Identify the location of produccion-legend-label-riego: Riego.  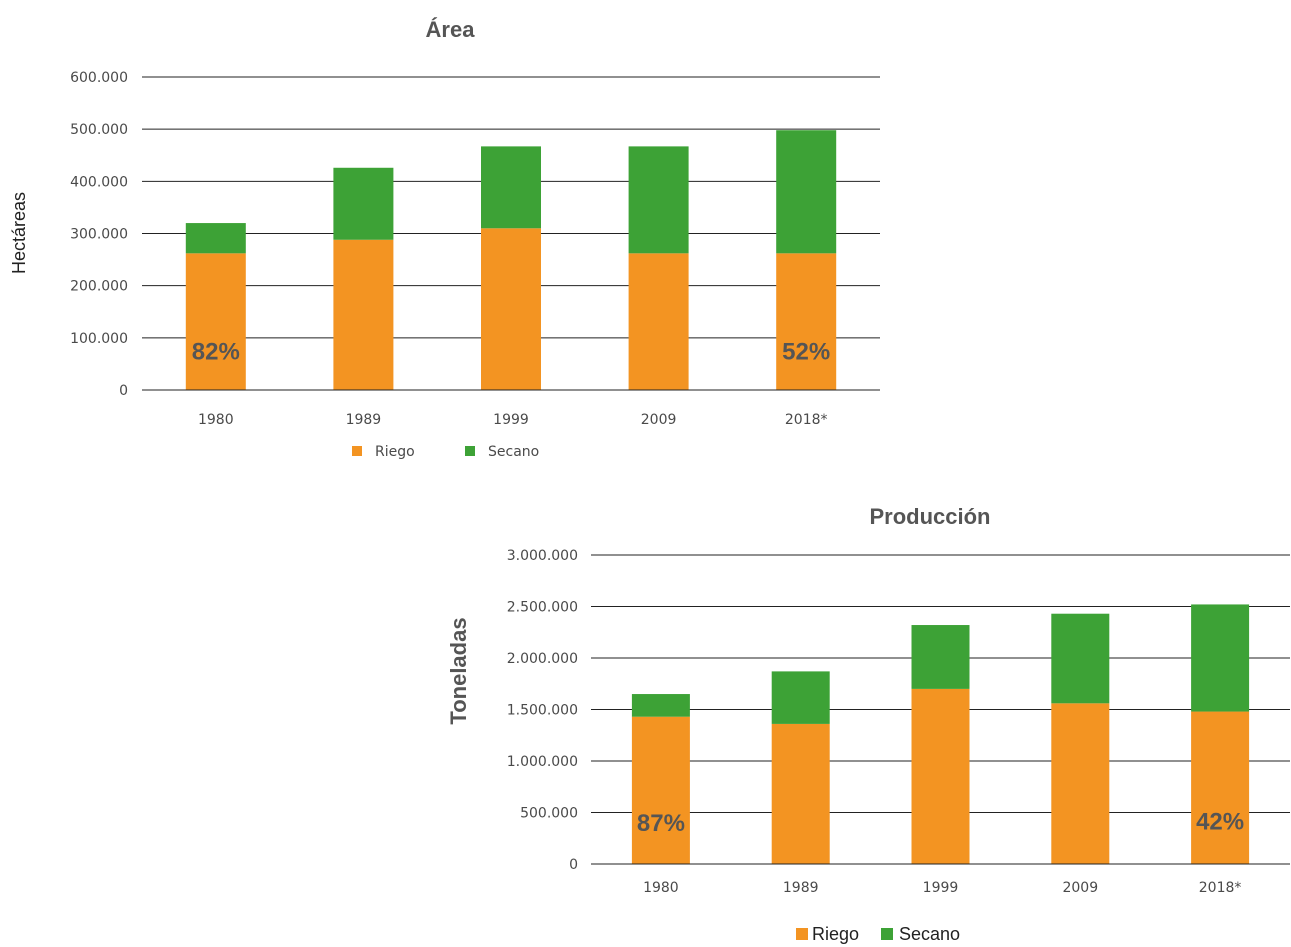
(835, 934).